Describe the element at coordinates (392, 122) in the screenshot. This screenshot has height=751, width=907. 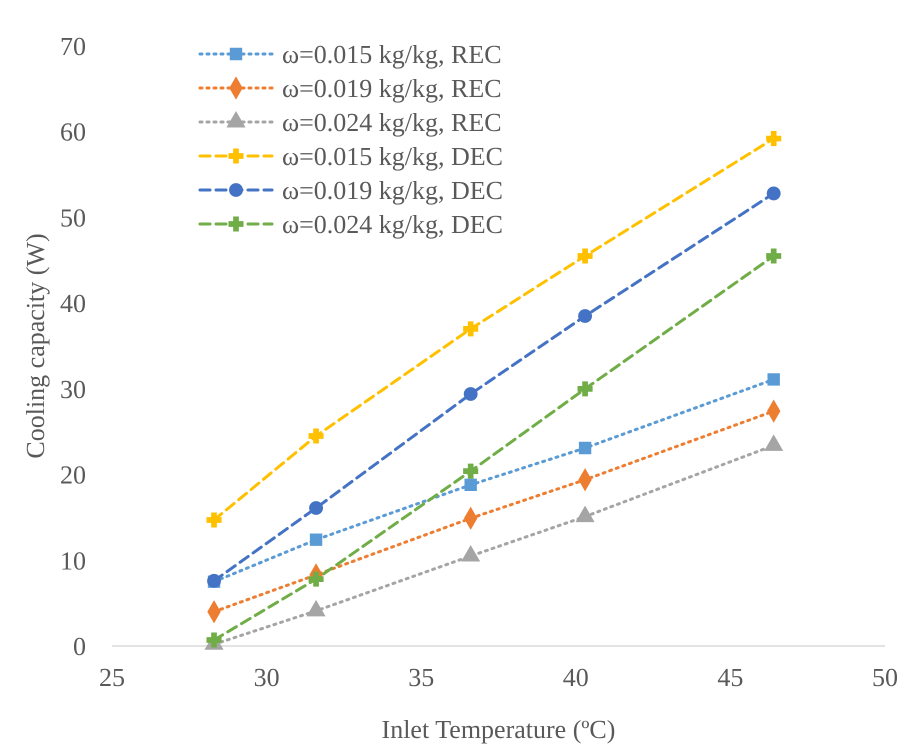
I see `legend-label: ω=0.024 kg/kg, REC` at that location.